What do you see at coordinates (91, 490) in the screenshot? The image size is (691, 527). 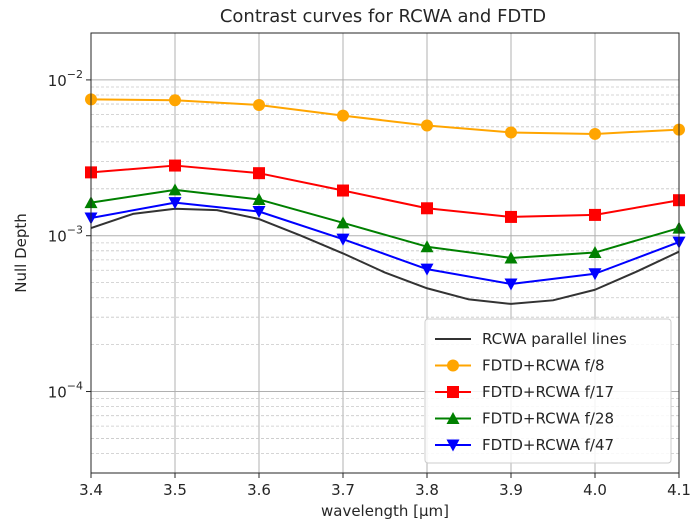 I see `x-tick-label: 3.4` at bounding box center [91, 490].